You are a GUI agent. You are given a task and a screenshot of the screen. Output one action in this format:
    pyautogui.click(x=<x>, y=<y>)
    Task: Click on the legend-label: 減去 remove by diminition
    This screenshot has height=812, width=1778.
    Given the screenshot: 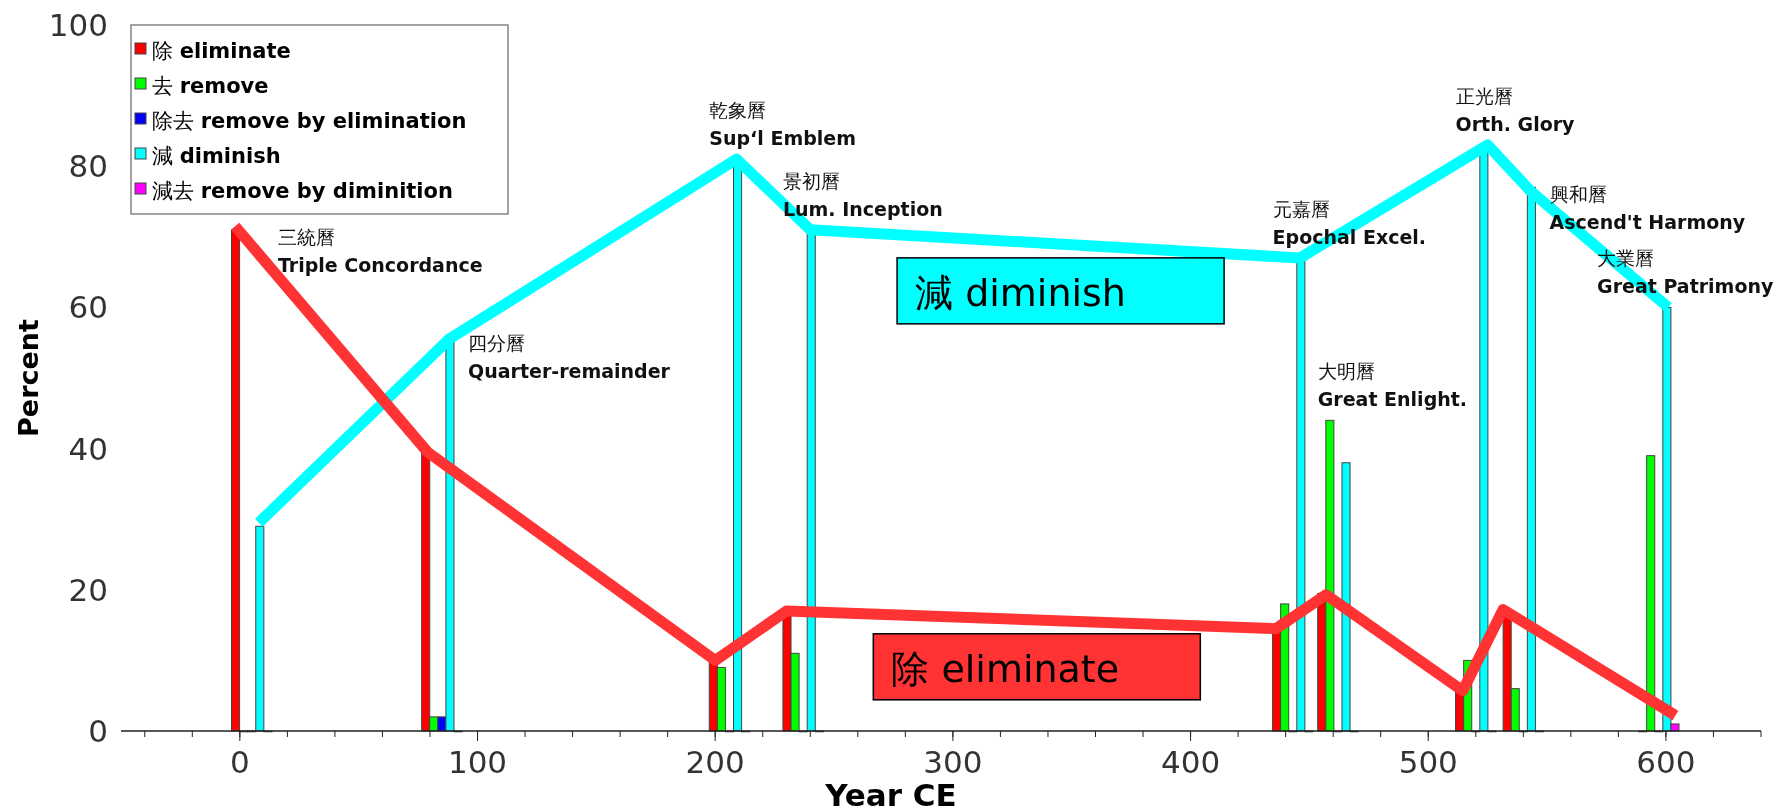 What is the action you would take?
    pyautogui.click(x=302, y=191)
    